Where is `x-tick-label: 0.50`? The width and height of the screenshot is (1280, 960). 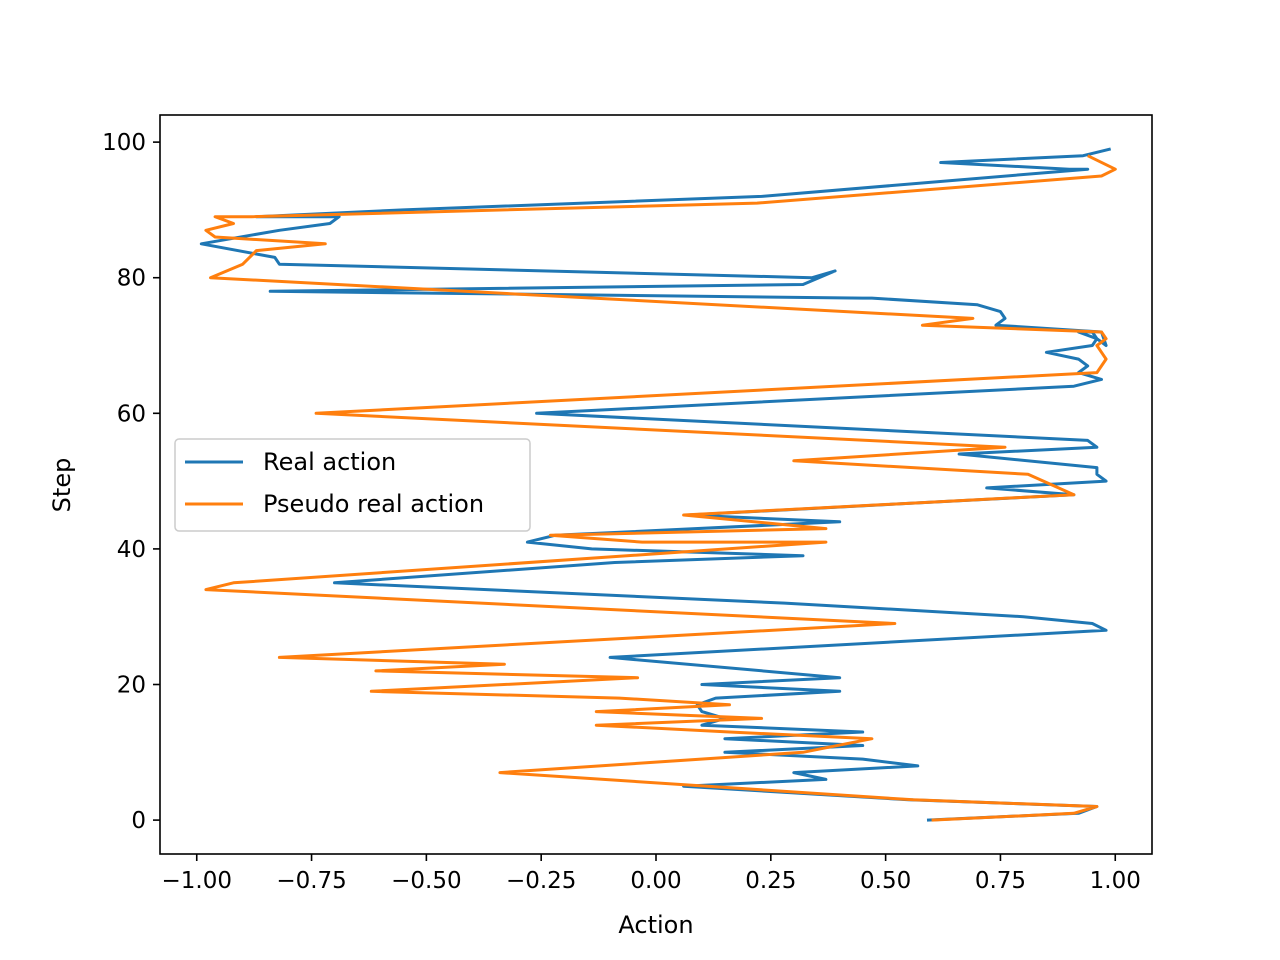
x-tick-label: 0.50 is located at coordinates (885, 881).